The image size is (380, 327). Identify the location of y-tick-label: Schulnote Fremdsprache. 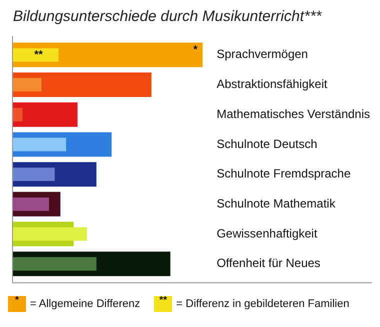
(283, 173).